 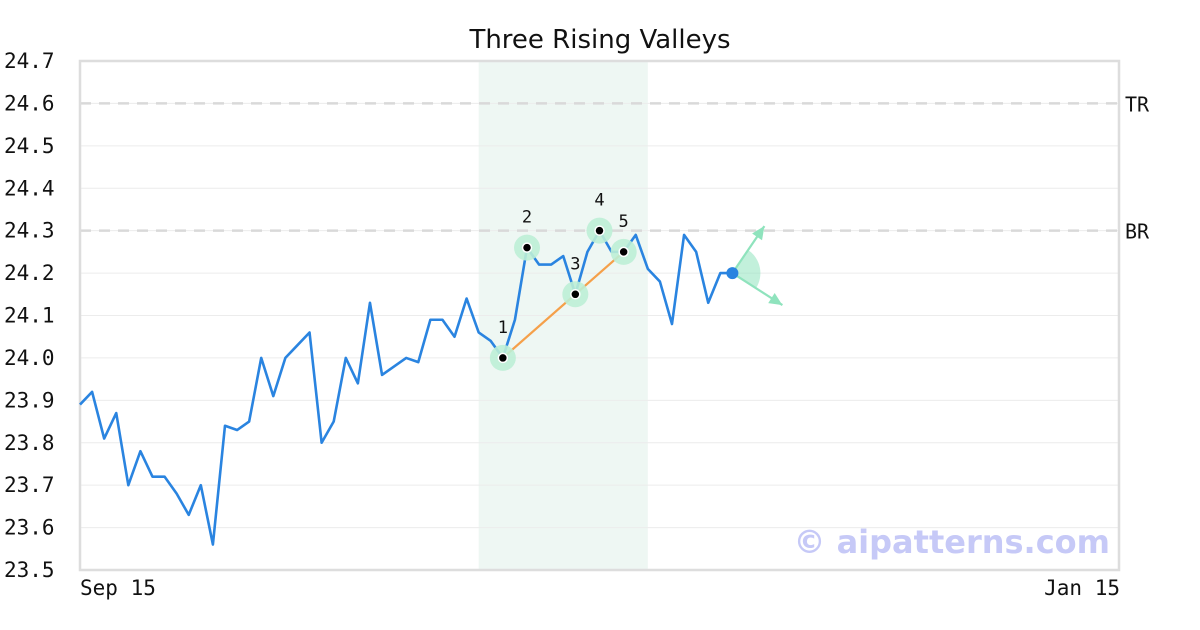 What do you see at coordinates (29, 400) in the screenshot?
I see `y-tick-label: 23.9` at bounding box center [29, 400].